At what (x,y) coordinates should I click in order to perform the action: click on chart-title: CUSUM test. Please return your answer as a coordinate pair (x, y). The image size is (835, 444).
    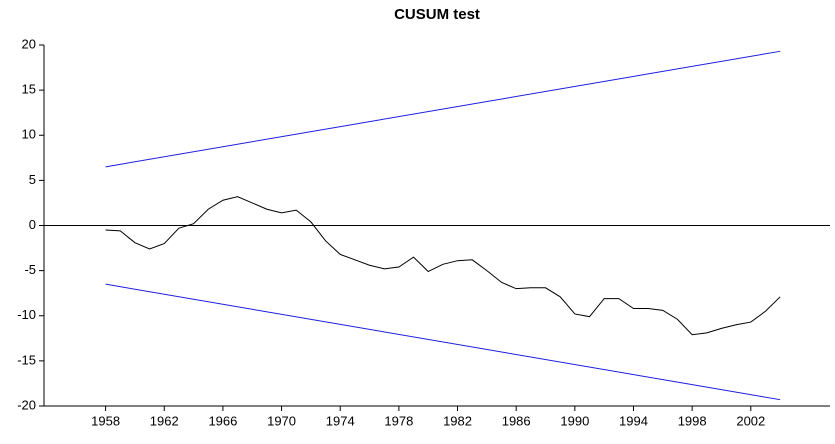
    Looking at the image, I should click on (437, 14).